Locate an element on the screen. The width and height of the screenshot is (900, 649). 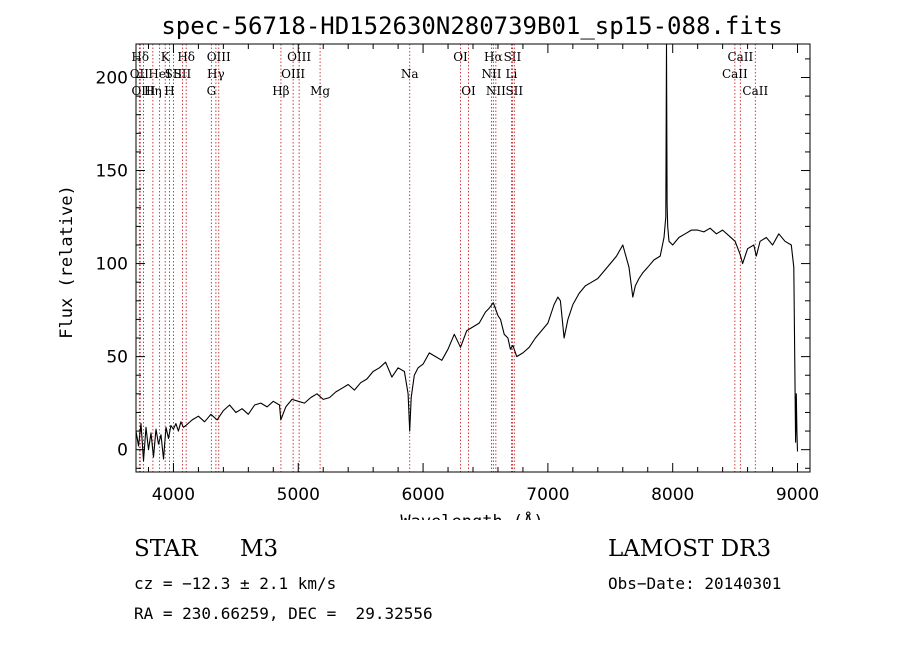
x-tick-label: 4000 is located at coordinates (173, 495).